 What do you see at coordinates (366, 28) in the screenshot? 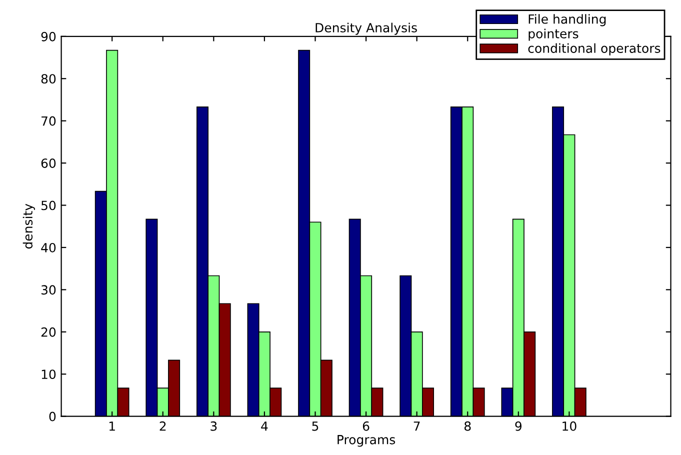
I see `chart-title: Density Analysis` at bounding box center [366, 28].